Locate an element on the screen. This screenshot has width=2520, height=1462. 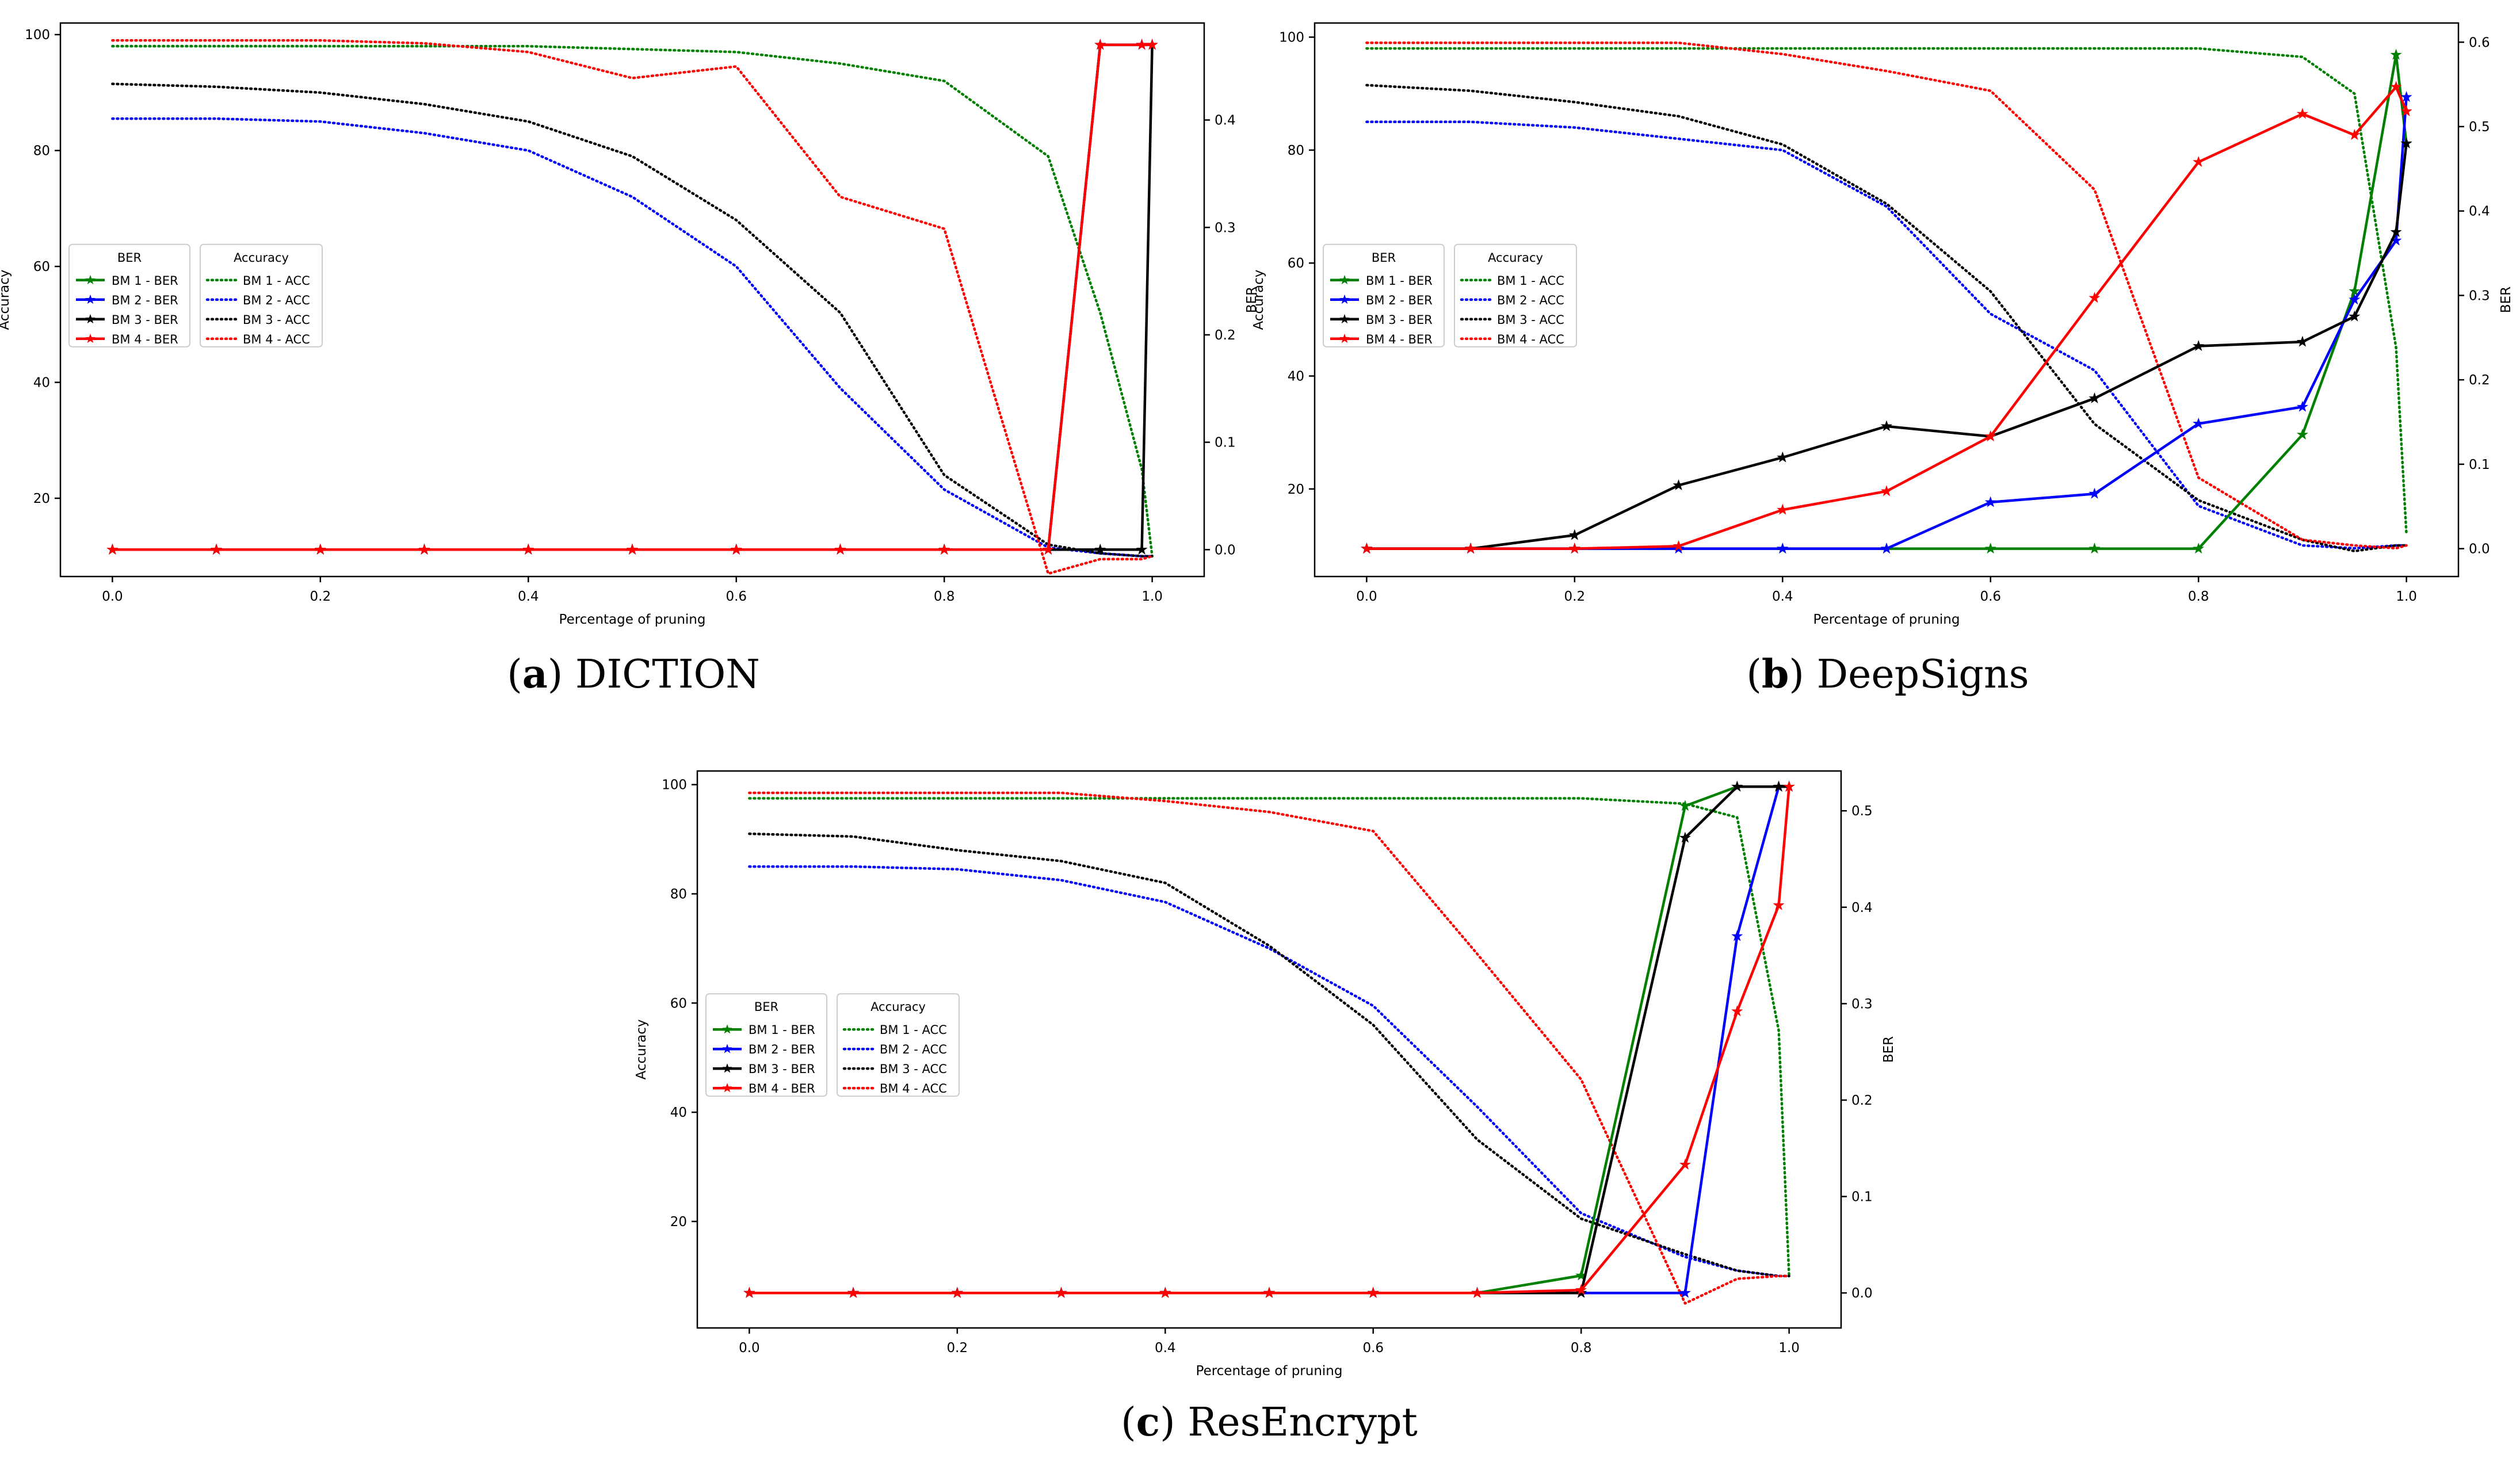
y2-tick-label: 0.5 is located at coordinates (1862, 811).